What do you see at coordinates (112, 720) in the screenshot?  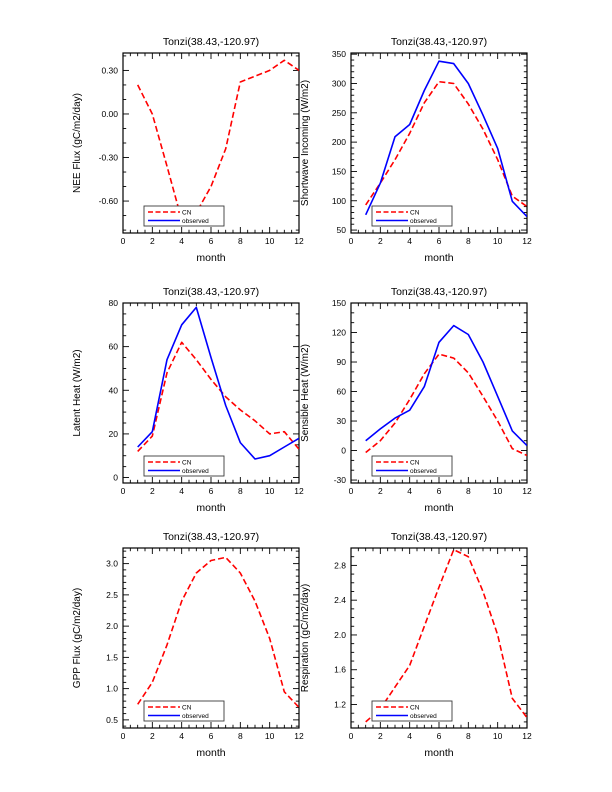 I see `y-tick-label: 0.5` at bounding box center [112, 720].